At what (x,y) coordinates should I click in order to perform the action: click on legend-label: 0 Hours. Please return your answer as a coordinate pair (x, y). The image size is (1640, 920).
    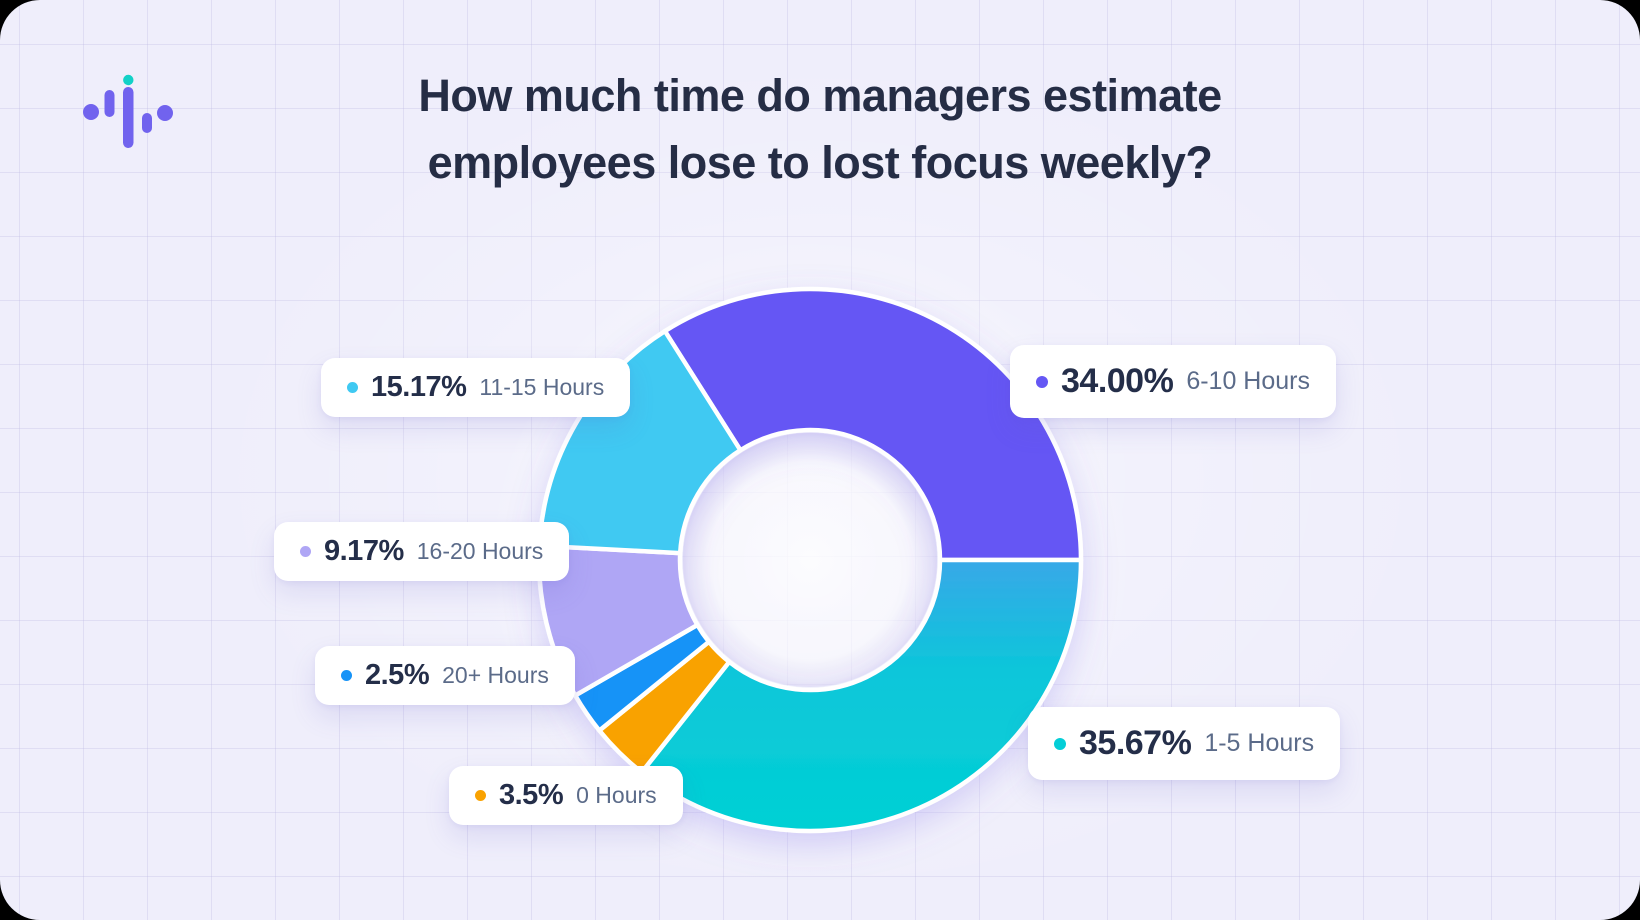
    Looking at the image, I should click on (616, 795).